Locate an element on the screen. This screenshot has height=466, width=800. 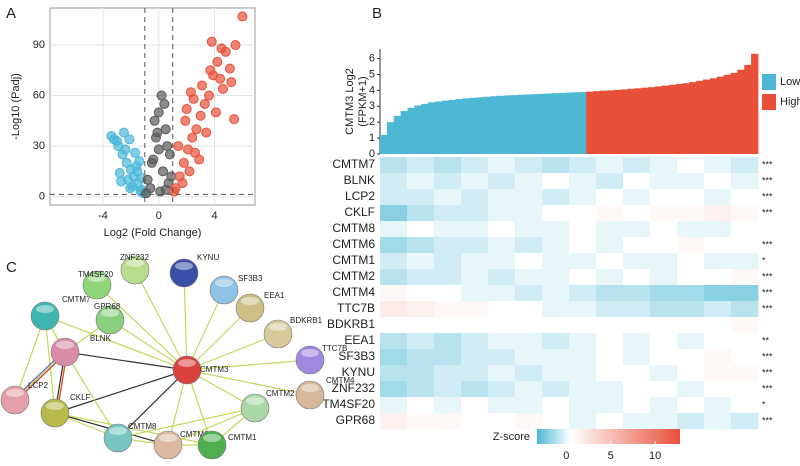
colorbar-tick-label: 5 is located at coordinates (611, 456).